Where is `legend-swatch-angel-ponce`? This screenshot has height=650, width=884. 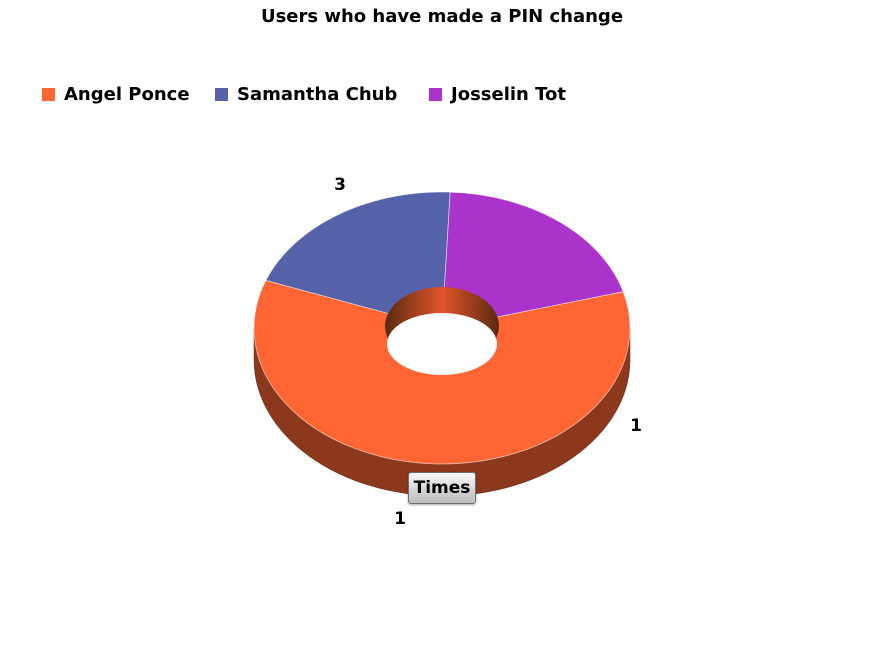 legend-swatch-angel-ponce is located at coordinates (48, 94).